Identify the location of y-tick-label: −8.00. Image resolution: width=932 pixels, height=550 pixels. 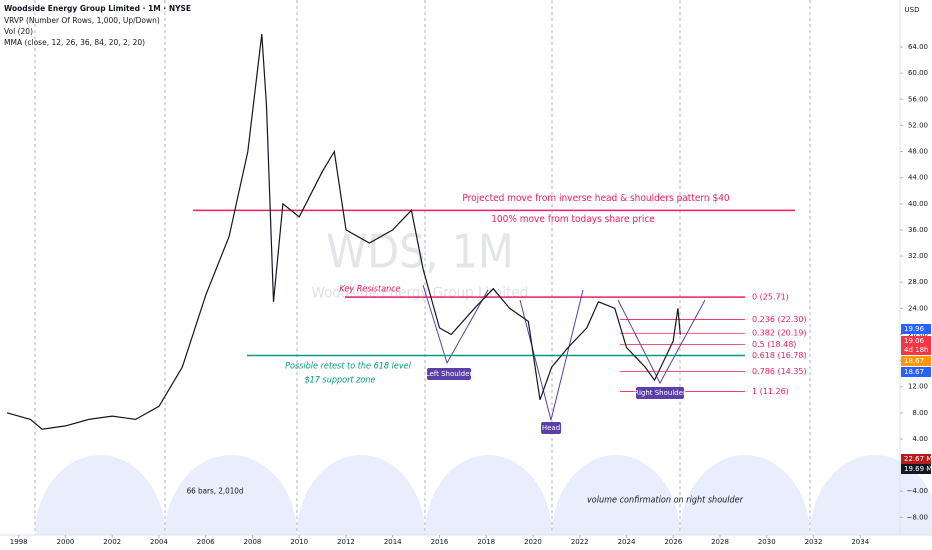
(917, 517).